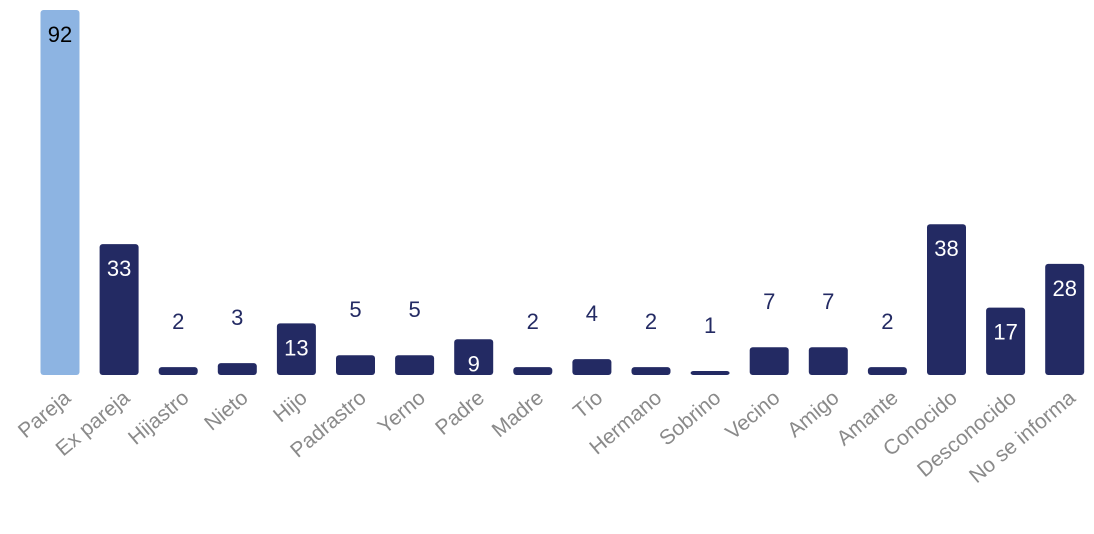 The height and width of the screenshot is (534, 1094). Describe the element at coordinates (710, 325) in the screenshot. I see `value-label-sobrino: 1` at that location.